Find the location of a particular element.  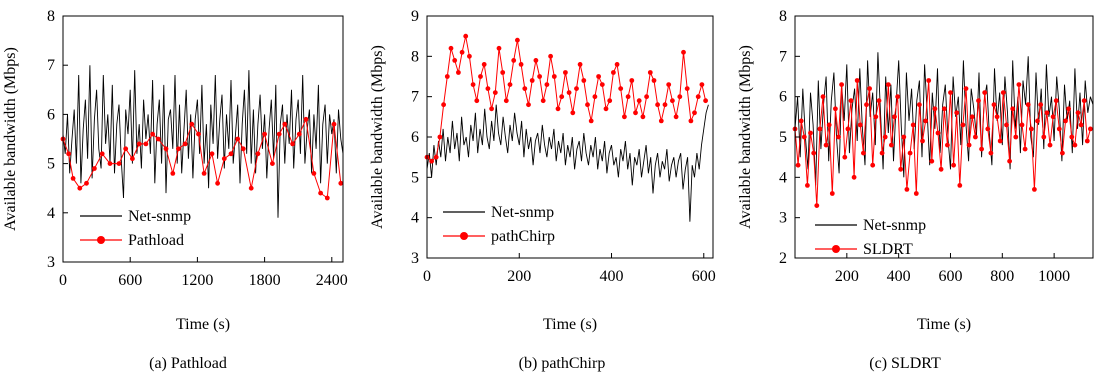

series-line-net-snmp is located at coordinates (567, 163).